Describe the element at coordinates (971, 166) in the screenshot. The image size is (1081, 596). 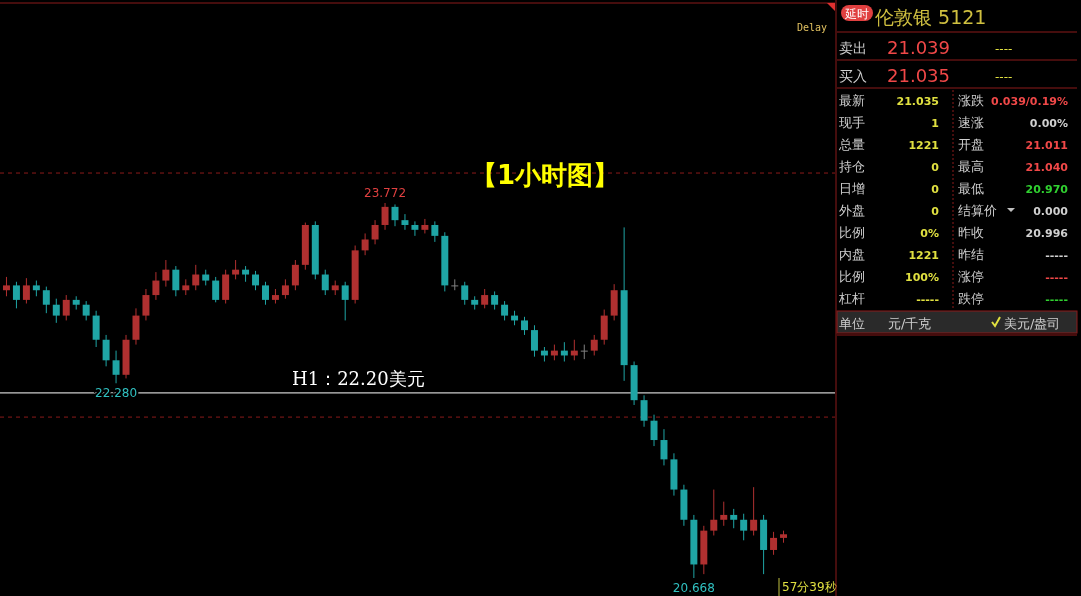
I see `text: 最高` at that location.